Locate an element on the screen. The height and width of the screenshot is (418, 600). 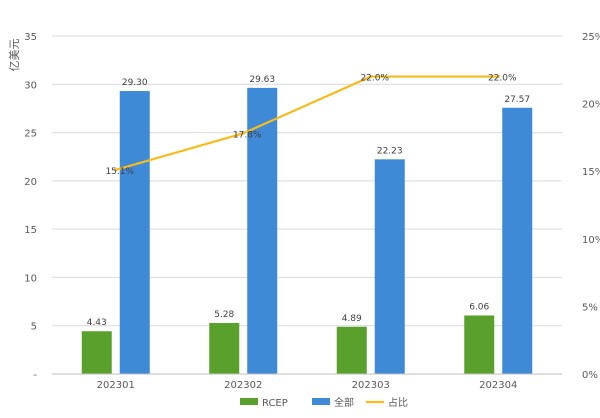
y-tick-label: 15 is located at coordinates (30, 230).